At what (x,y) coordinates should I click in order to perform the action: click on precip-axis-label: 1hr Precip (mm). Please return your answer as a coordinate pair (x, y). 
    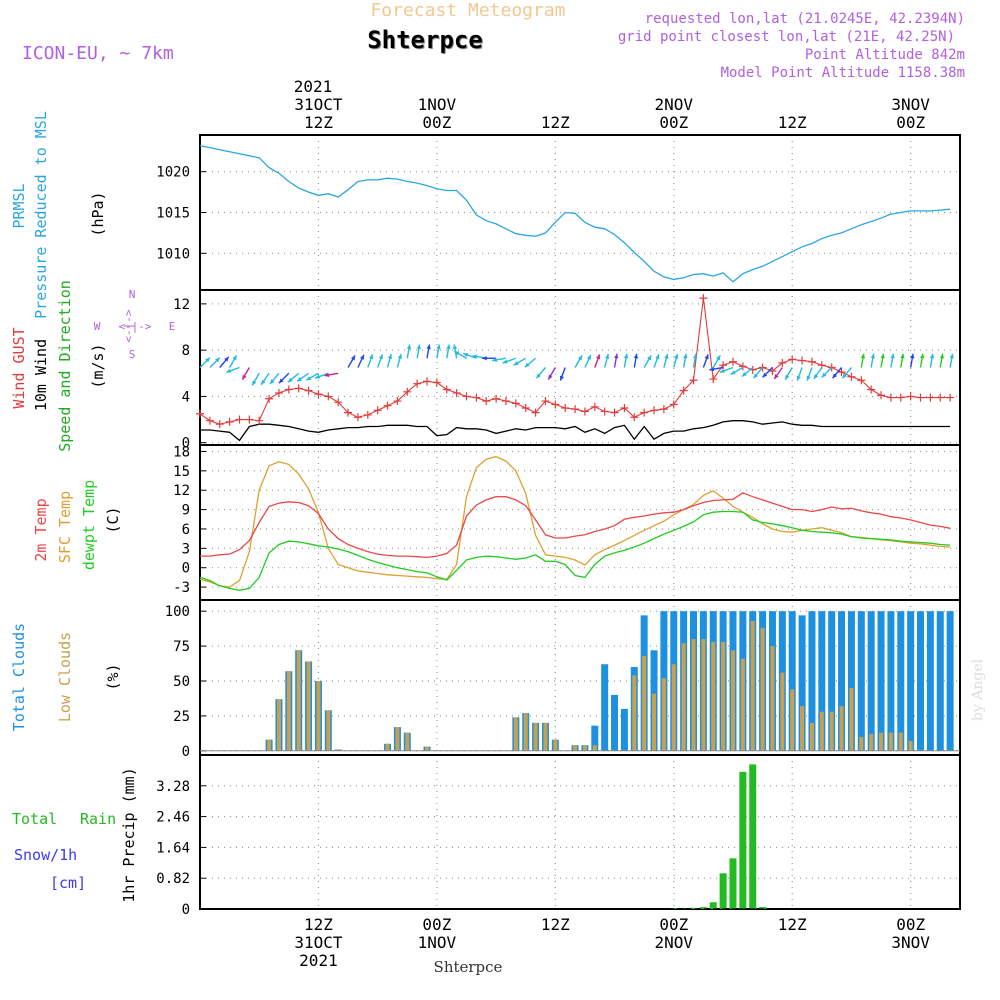
    Looking at the image, I should click on (129, 834).